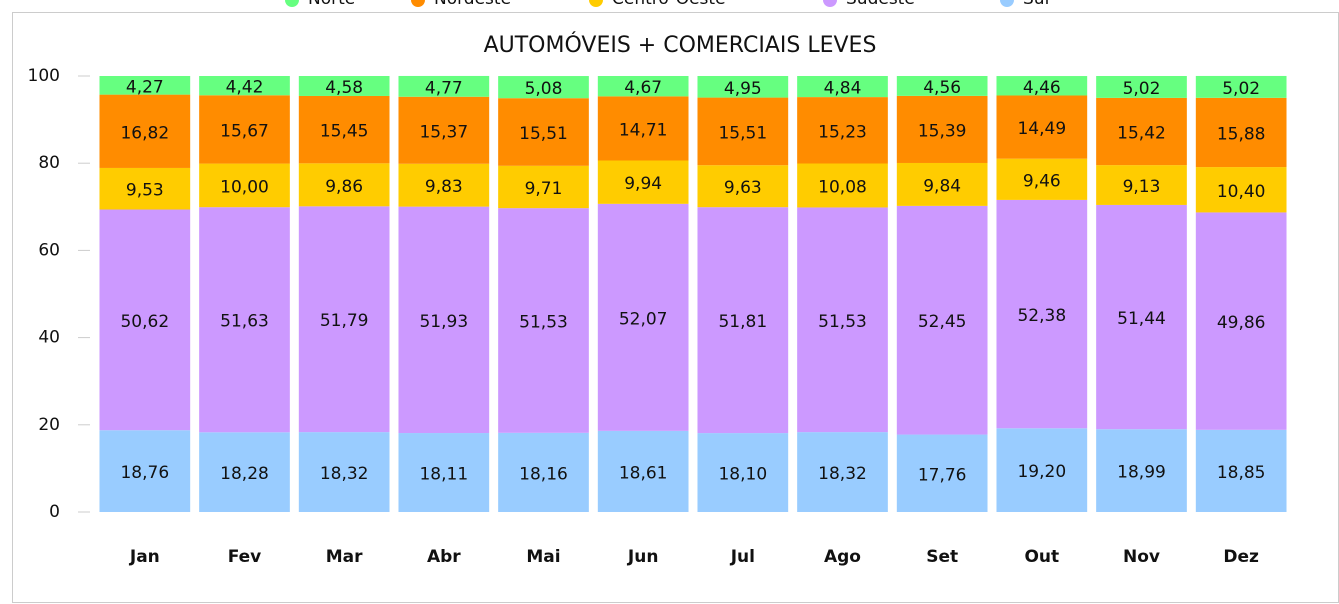 The height and width of the screenshot is (604, 1339). What do you see at coordinates (472, 4) in the screenshot?
I see `legend-label: Nordeste` at bounding box center [472, 4].